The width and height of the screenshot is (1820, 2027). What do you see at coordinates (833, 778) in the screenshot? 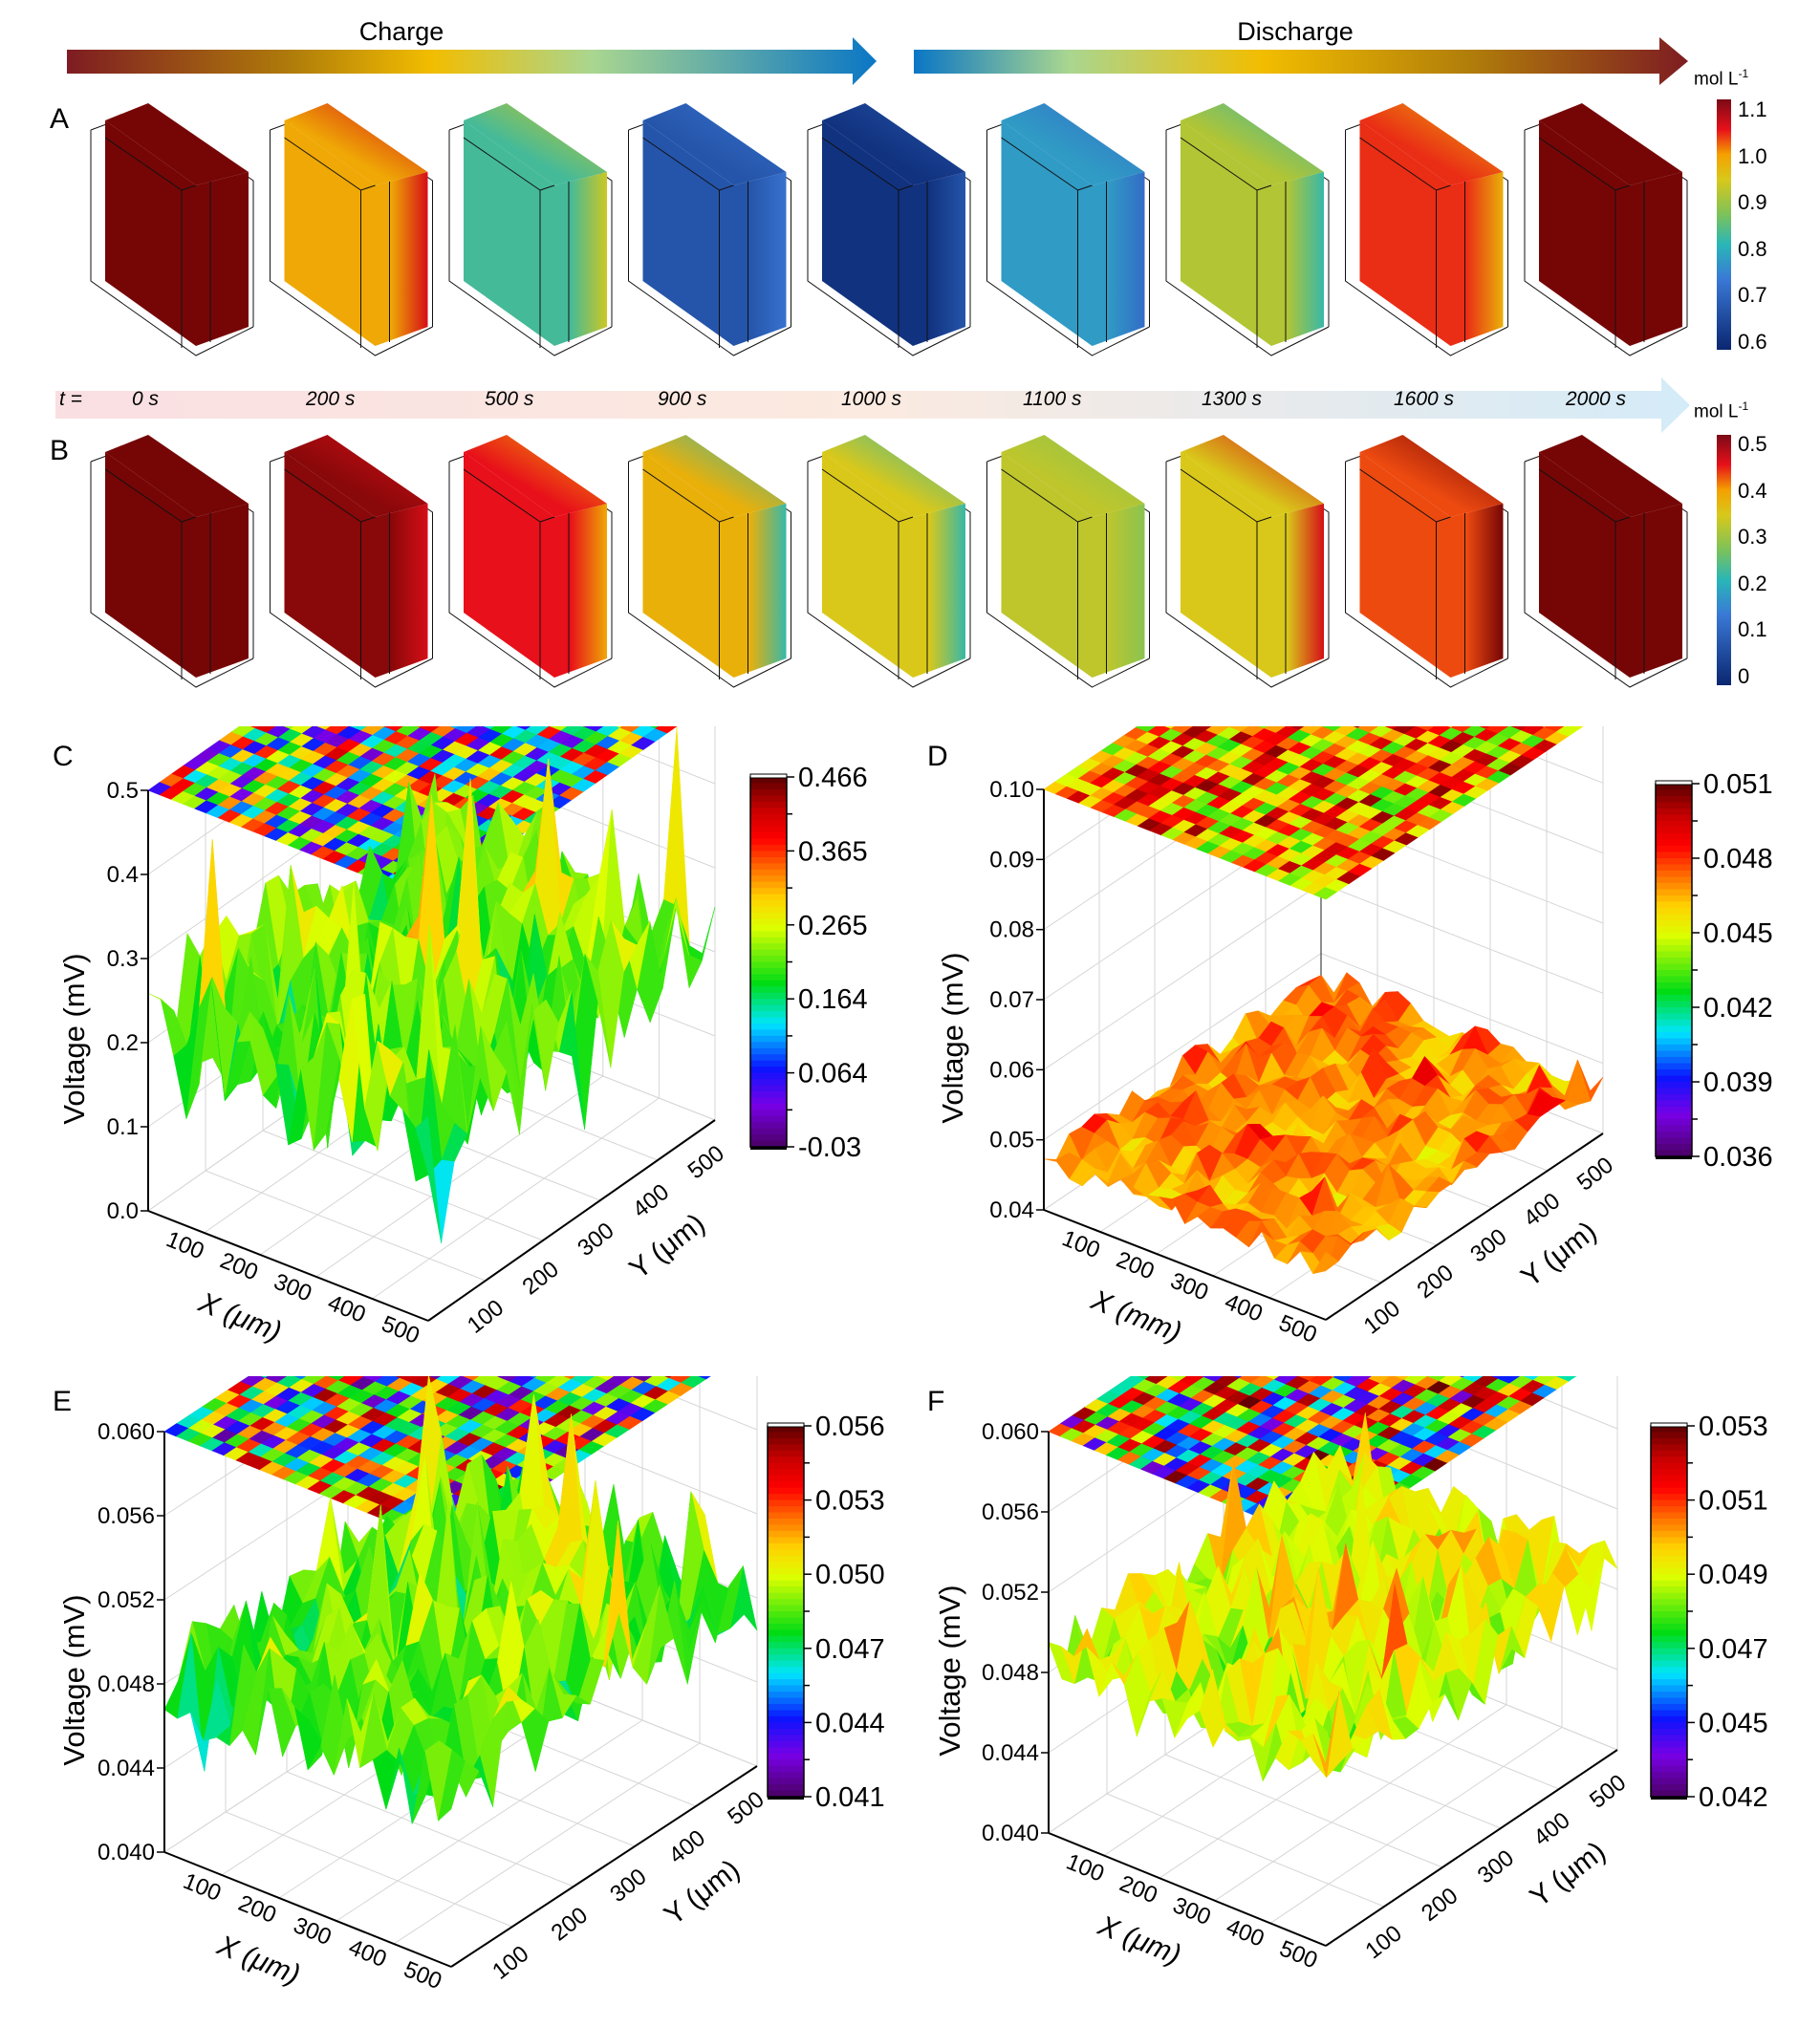
I see `colorbar-tick-label: 0.466` at bounding box center [833, 778].